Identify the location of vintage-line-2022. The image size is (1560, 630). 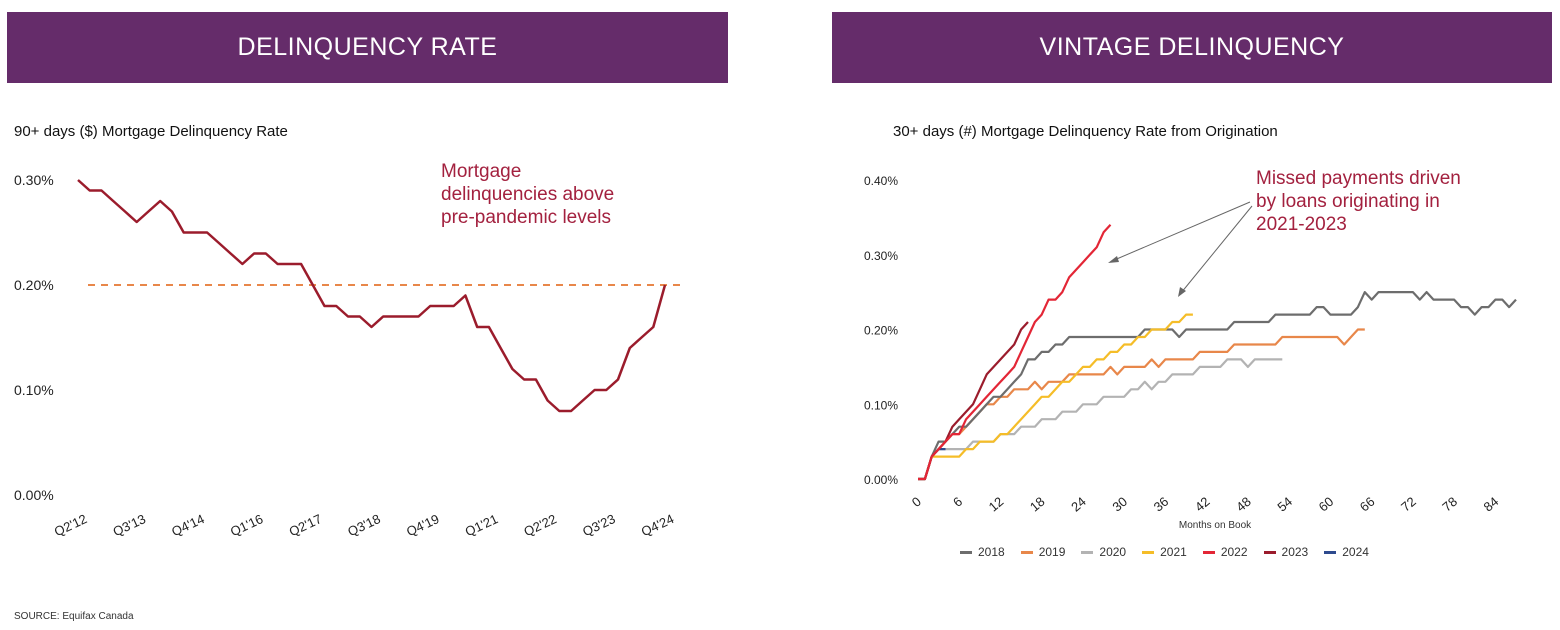
(1015, 352).